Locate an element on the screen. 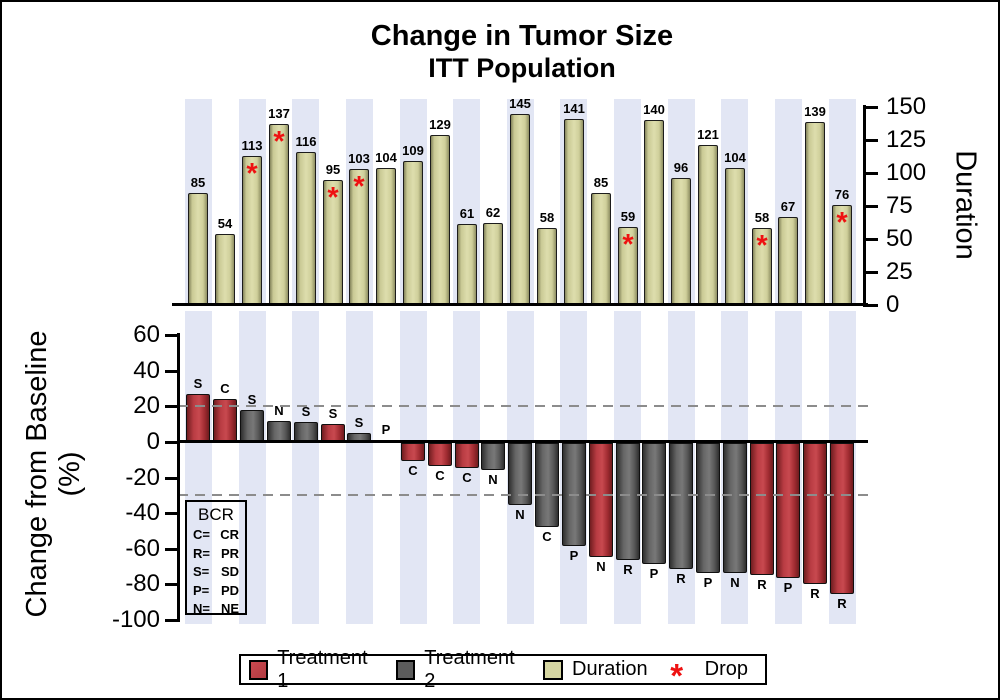 This screenshot has height=700, width=1000. baseline-axis-label: Change from Baseline (%) is located at coordinates (54, 474).